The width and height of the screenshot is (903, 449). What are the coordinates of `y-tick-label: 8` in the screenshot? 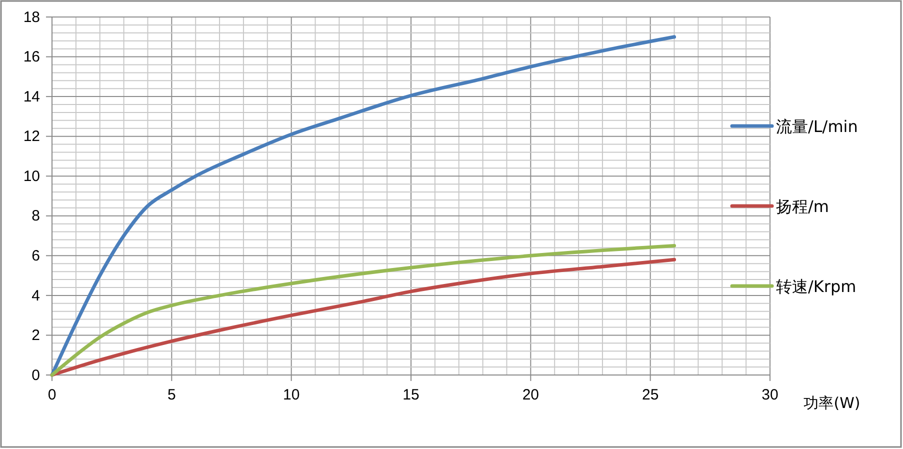 It's located at (36, 216).